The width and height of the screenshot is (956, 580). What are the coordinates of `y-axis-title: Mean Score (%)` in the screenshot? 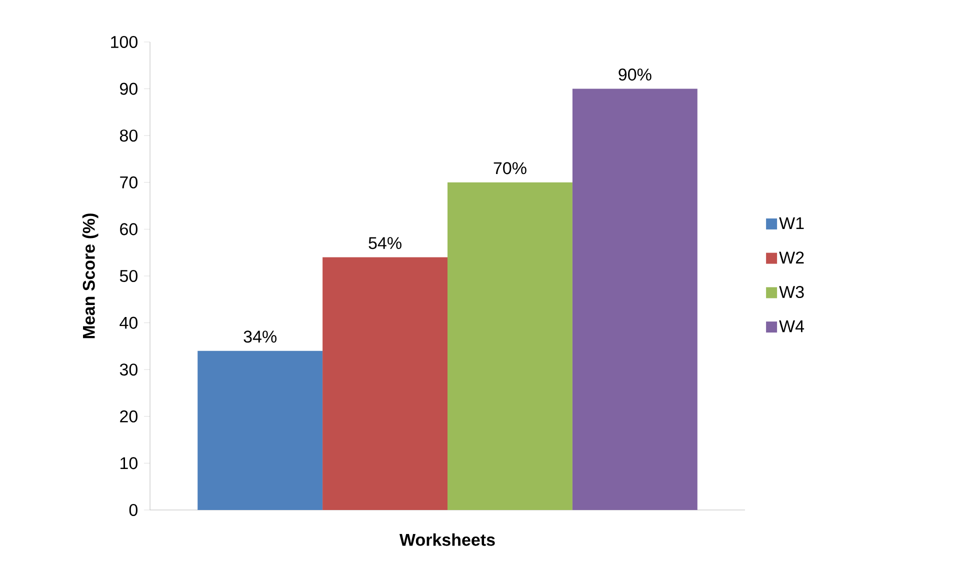 It's located at (90, 276).